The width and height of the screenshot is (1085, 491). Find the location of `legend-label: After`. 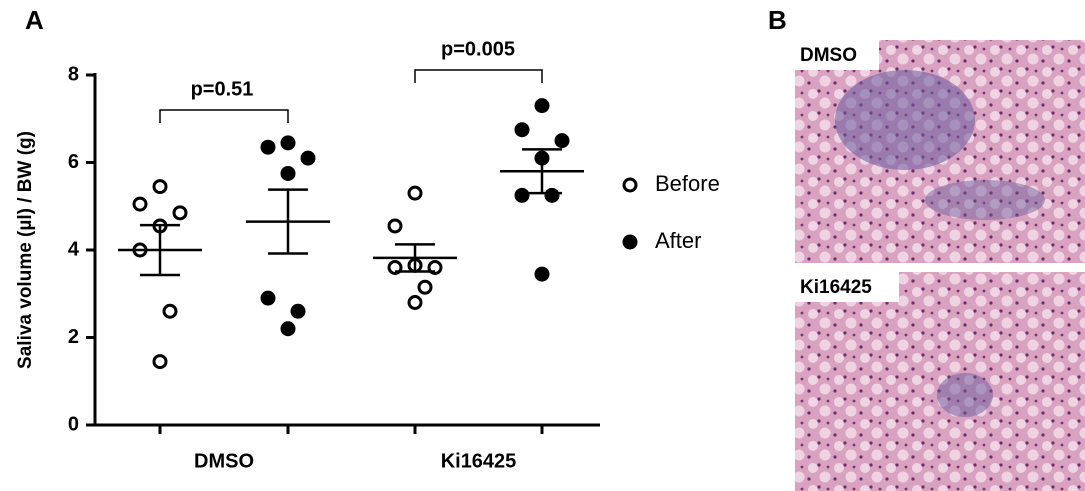

legend-label: After is located at coordinates (678, 240).